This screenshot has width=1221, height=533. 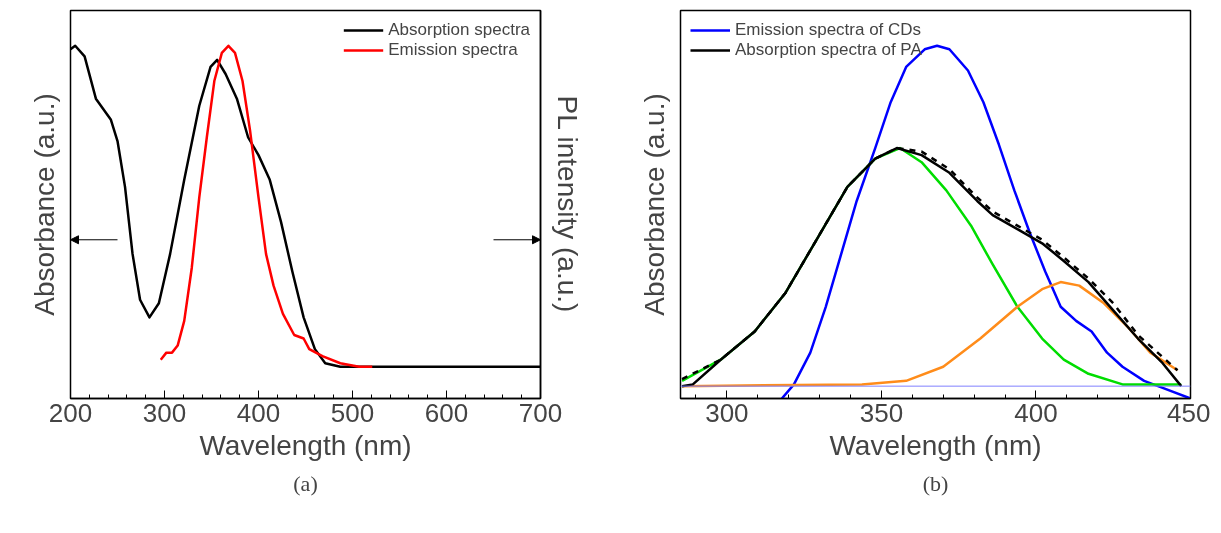 What do you see at coordinates (352, 412) in the screenshot?
I see `x-tick-label: 500` at bounding box center [352, 412].